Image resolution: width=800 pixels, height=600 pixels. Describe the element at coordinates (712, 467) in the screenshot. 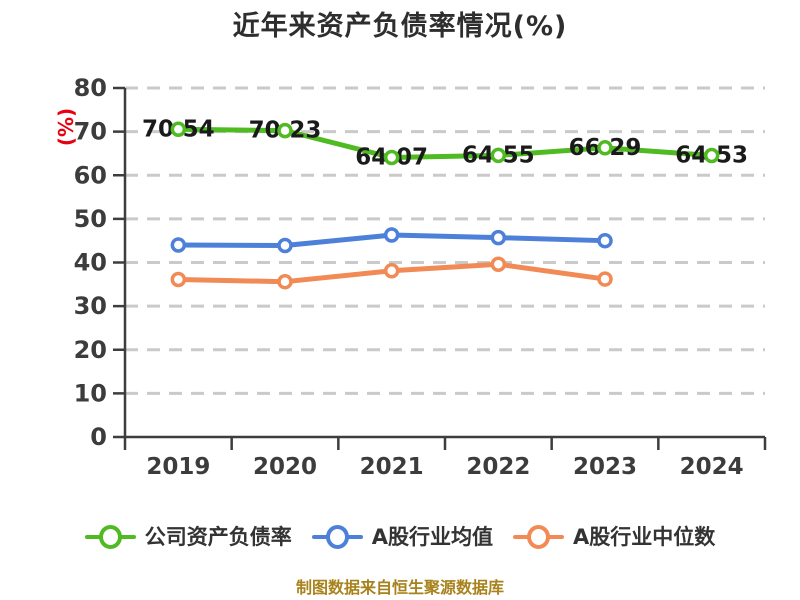

I see `x-axis-tick-label: 2024` at that location.